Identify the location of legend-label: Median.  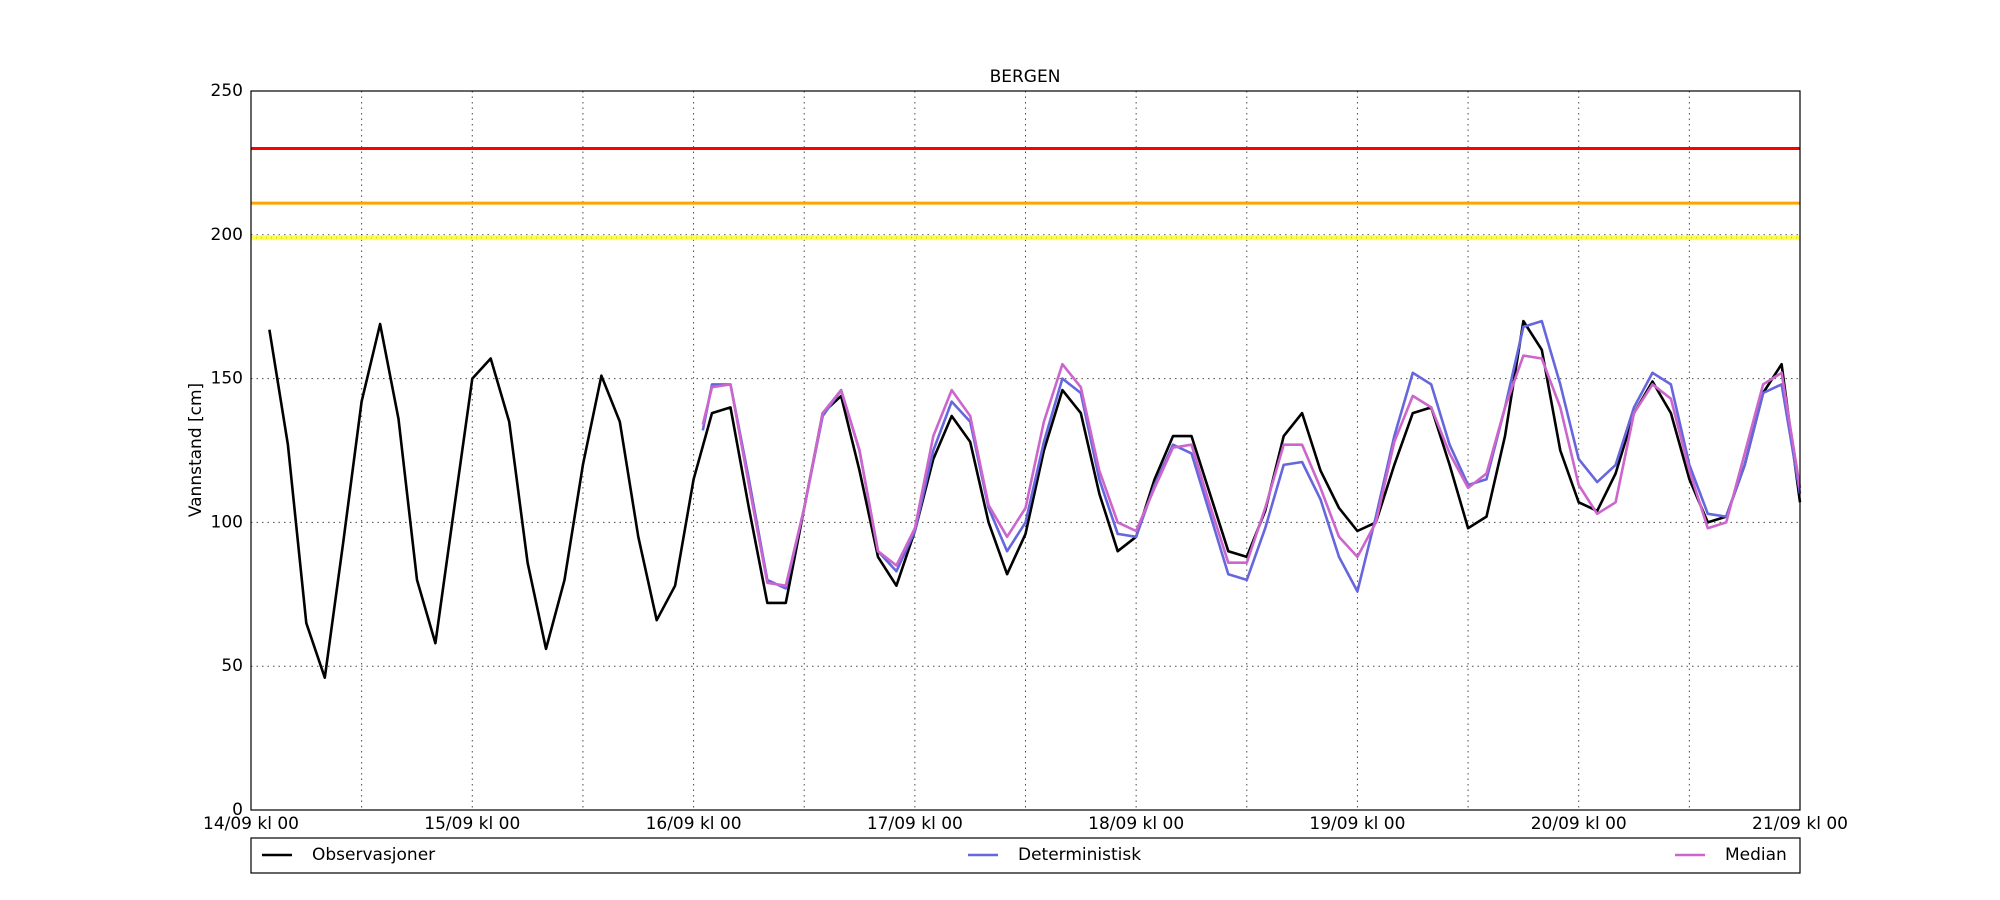
(1756, 855).